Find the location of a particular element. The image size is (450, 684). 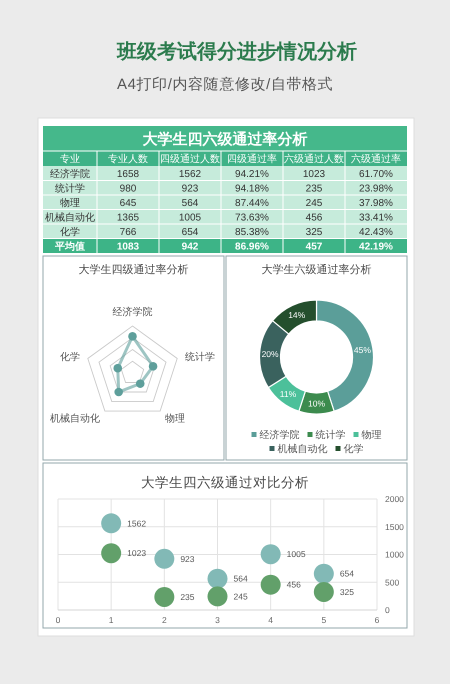

data-label: 1365 is located at coordinates (128, 218).